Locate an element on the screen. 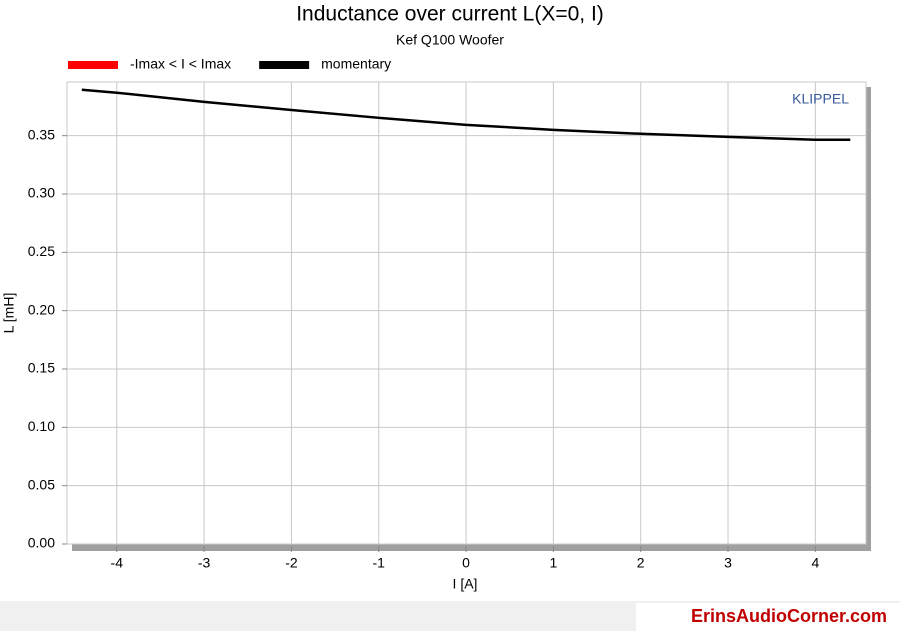  y-tick-label: 0.10 is located at coordinates (41, 426).